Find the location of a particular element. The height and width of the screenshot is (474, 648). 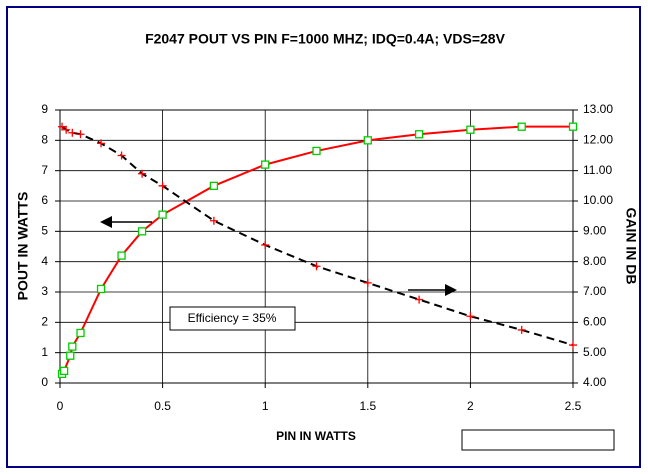

y-tick-label: 9 is located at coordinates (44, 109).